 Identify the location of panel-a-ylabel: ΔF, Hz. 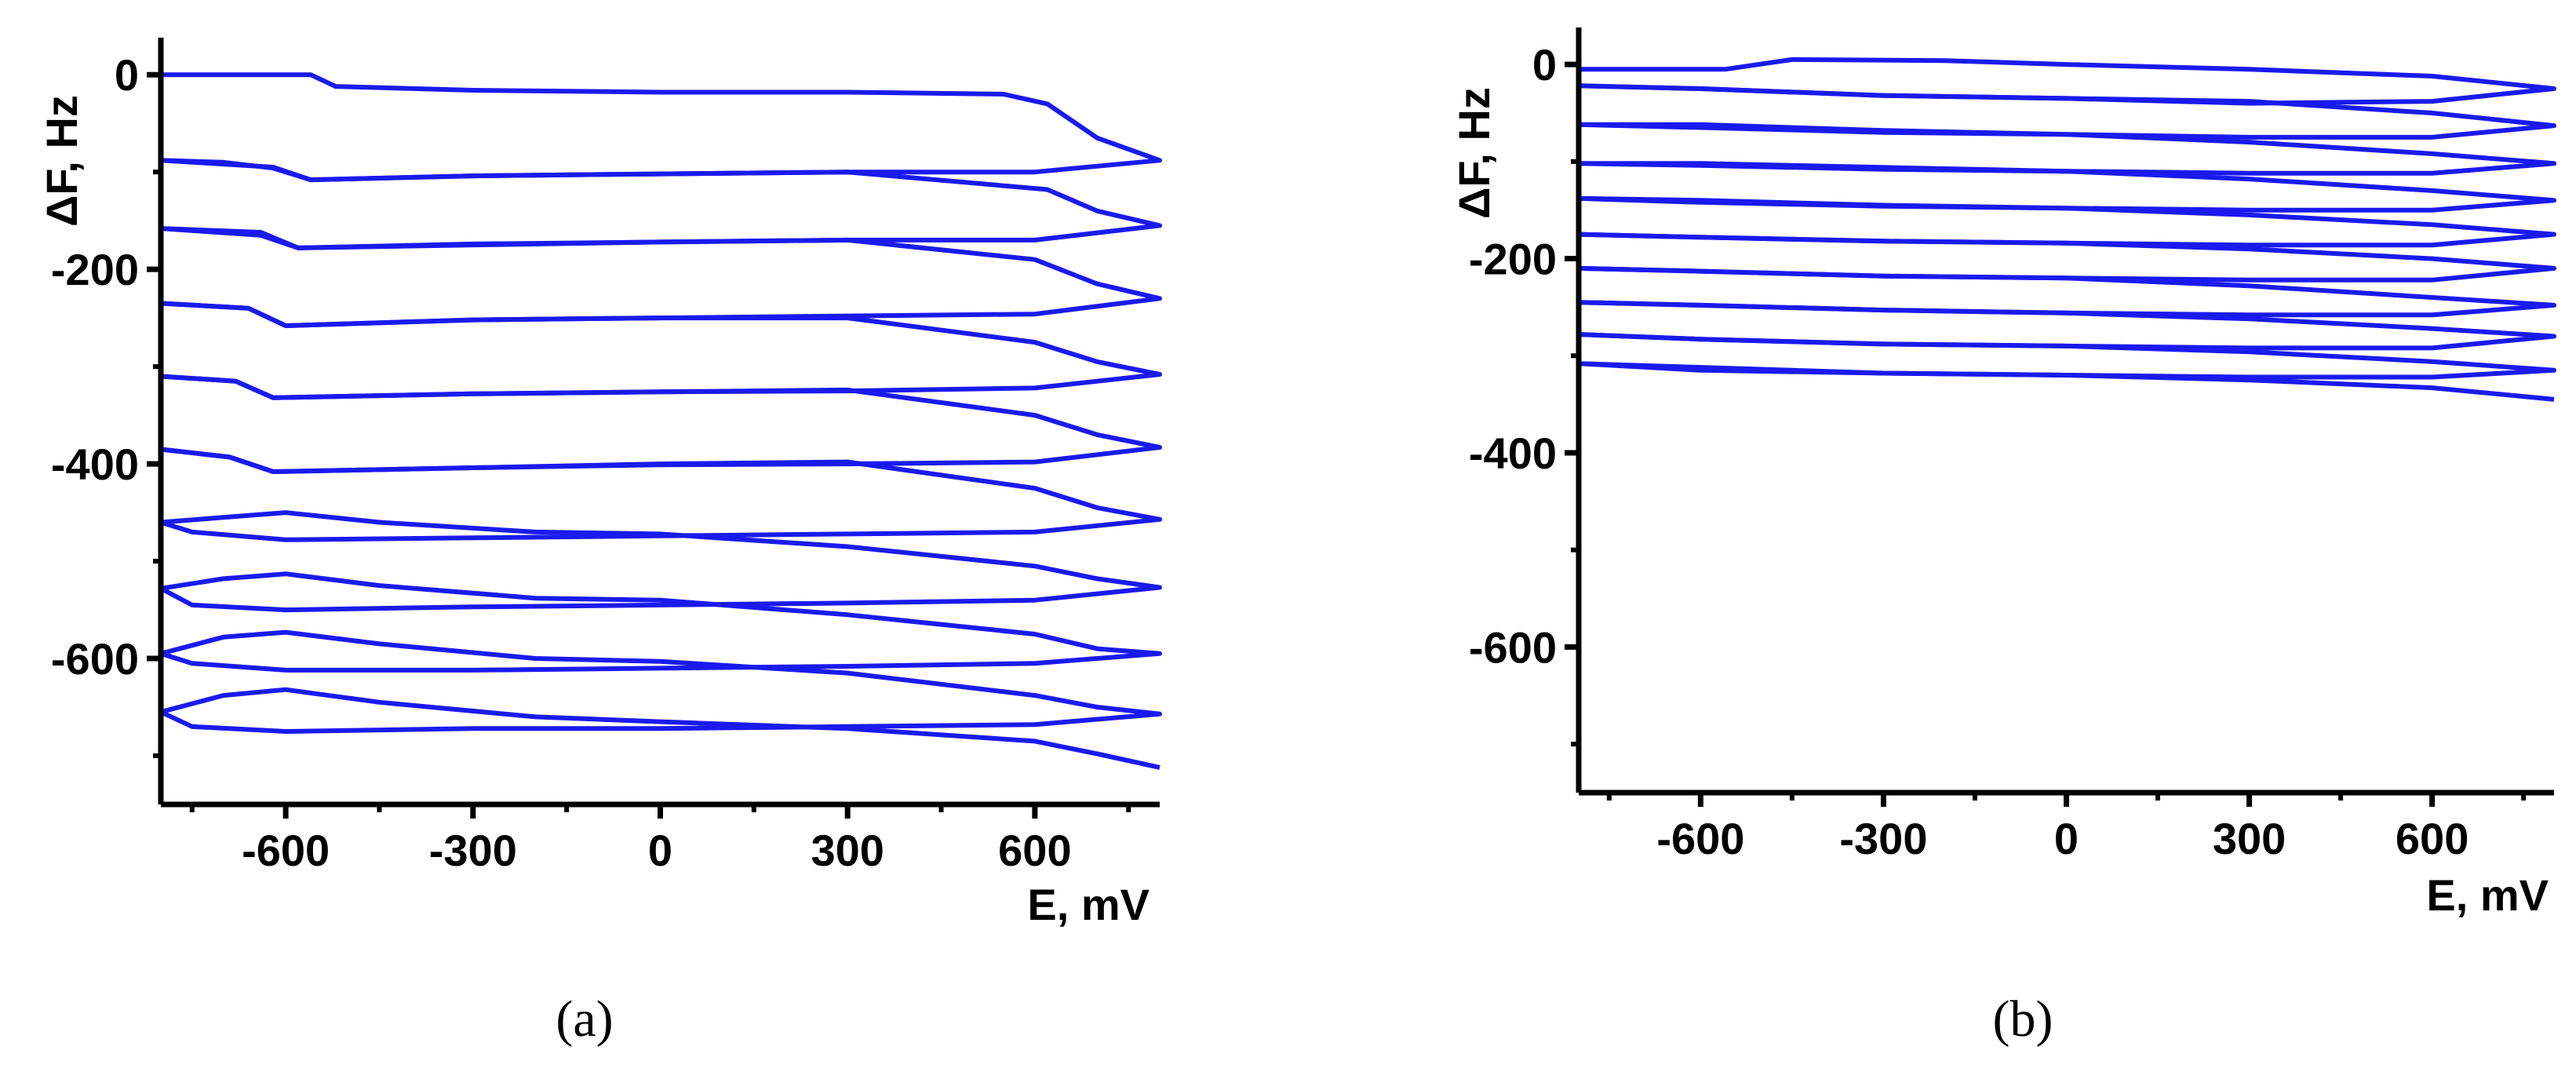
(61, 161).